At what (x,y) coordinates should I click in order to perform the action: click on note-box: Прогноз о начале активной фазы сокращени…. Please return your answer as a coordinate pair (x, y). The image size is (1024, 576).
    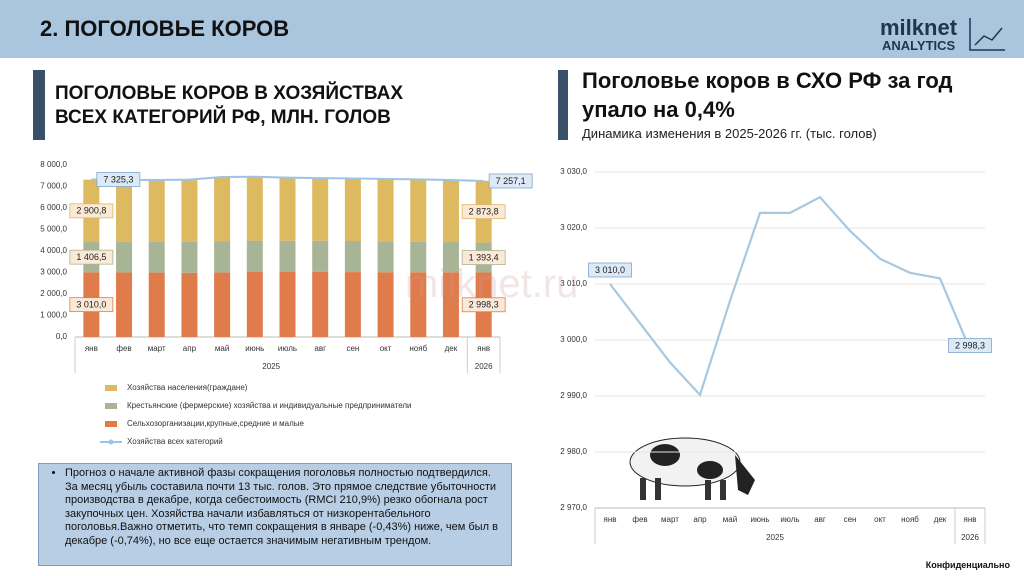
    Looking at the image, I should click on (275, 514).